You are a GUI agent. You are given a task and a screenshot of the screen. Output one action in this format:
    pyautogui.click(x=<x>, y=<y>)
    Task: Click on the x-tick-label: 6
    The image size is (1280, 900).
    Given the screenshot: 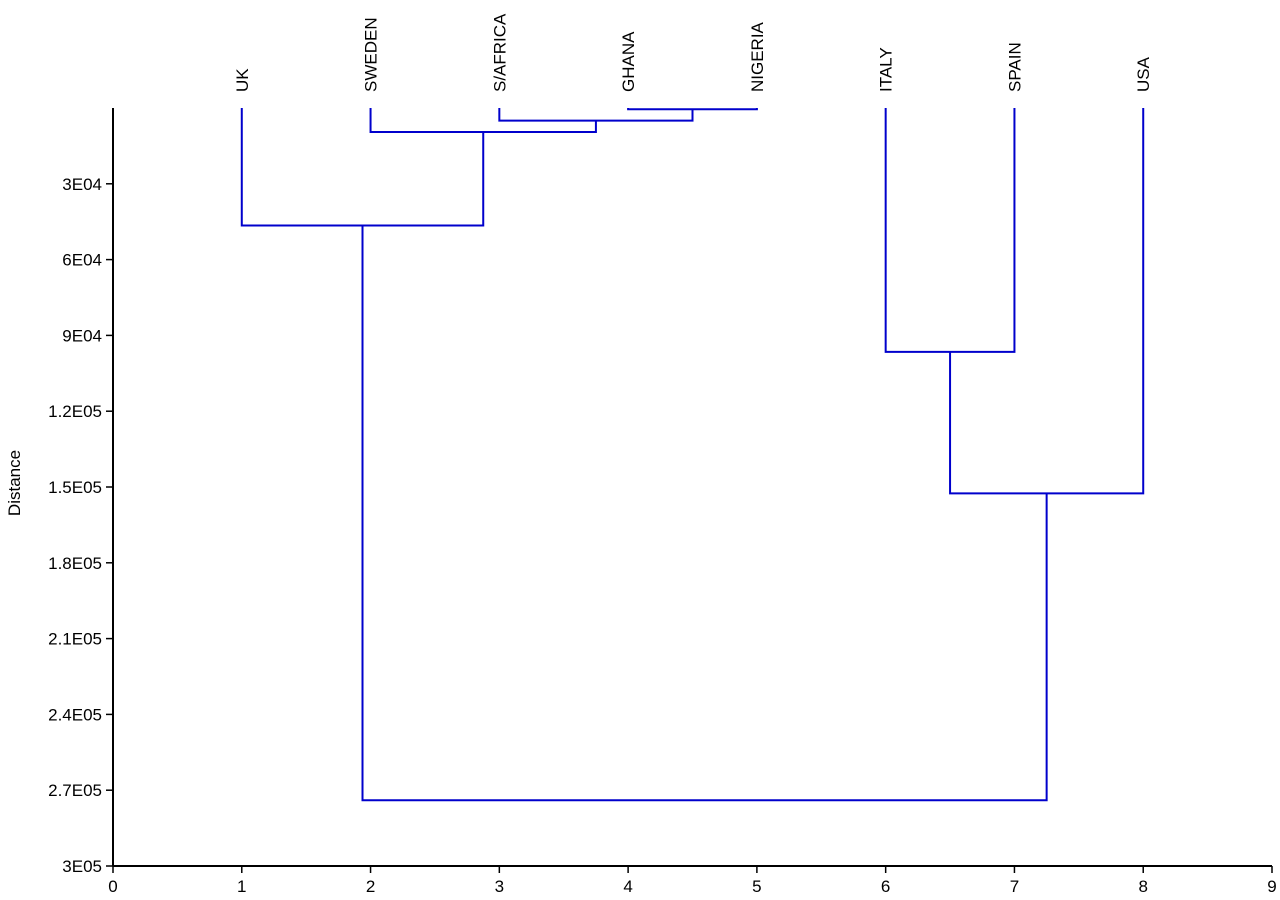 What is the action you would take?
    pyautogui.click(x=885, y=886)
    